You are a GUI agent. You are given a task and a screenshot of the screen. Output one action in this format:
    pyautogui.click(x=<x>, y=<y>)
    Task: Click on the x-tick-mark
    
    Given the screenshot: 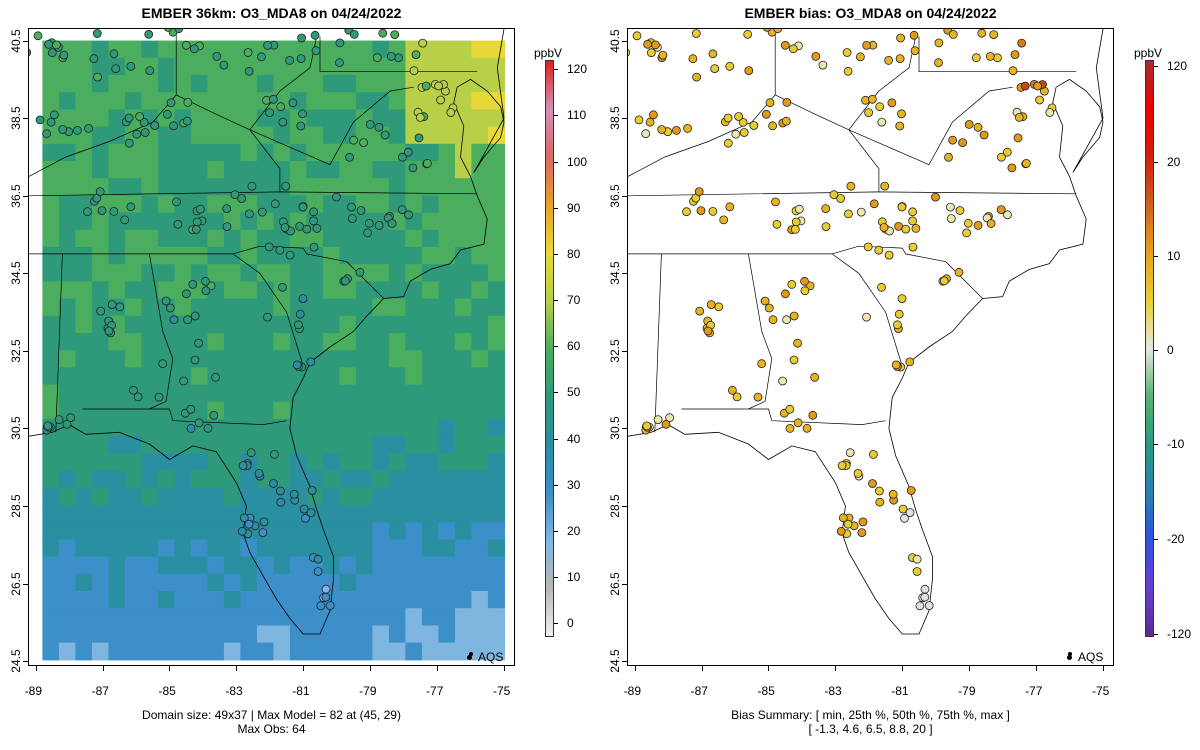 What is the action you would take?
    pyautogui.click(x=36, y=668)
    